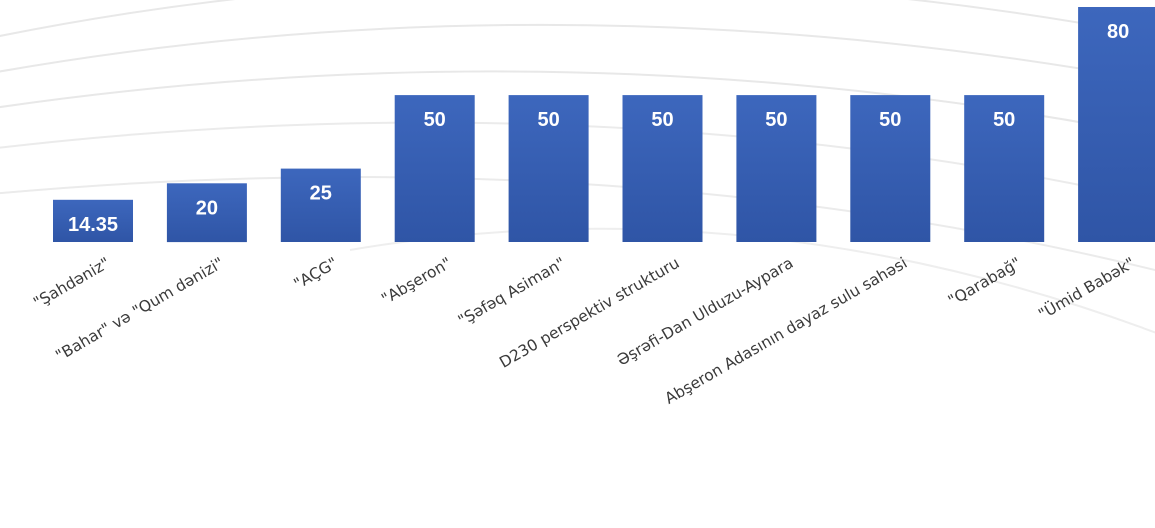 The height and width of the screenshot is (528, 1155). I want to click on data-label-3: 25, so click(321, 194).